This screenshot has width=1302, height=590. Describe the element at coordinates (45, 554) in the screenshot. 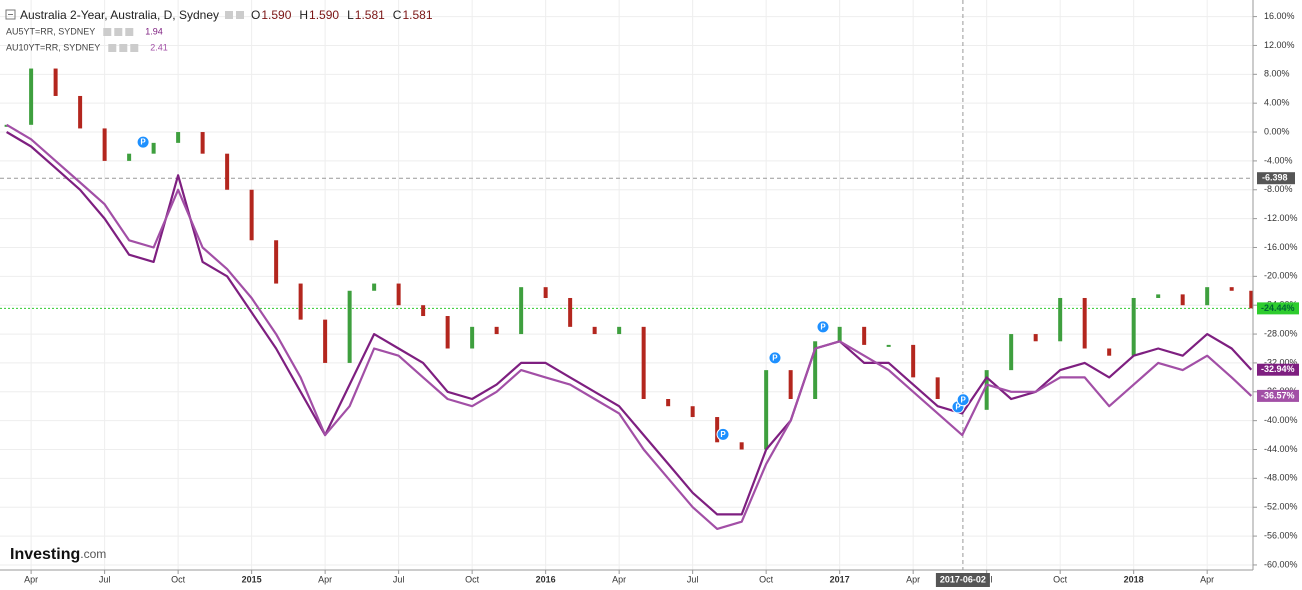

I see `logo-main: Investing` at that location.